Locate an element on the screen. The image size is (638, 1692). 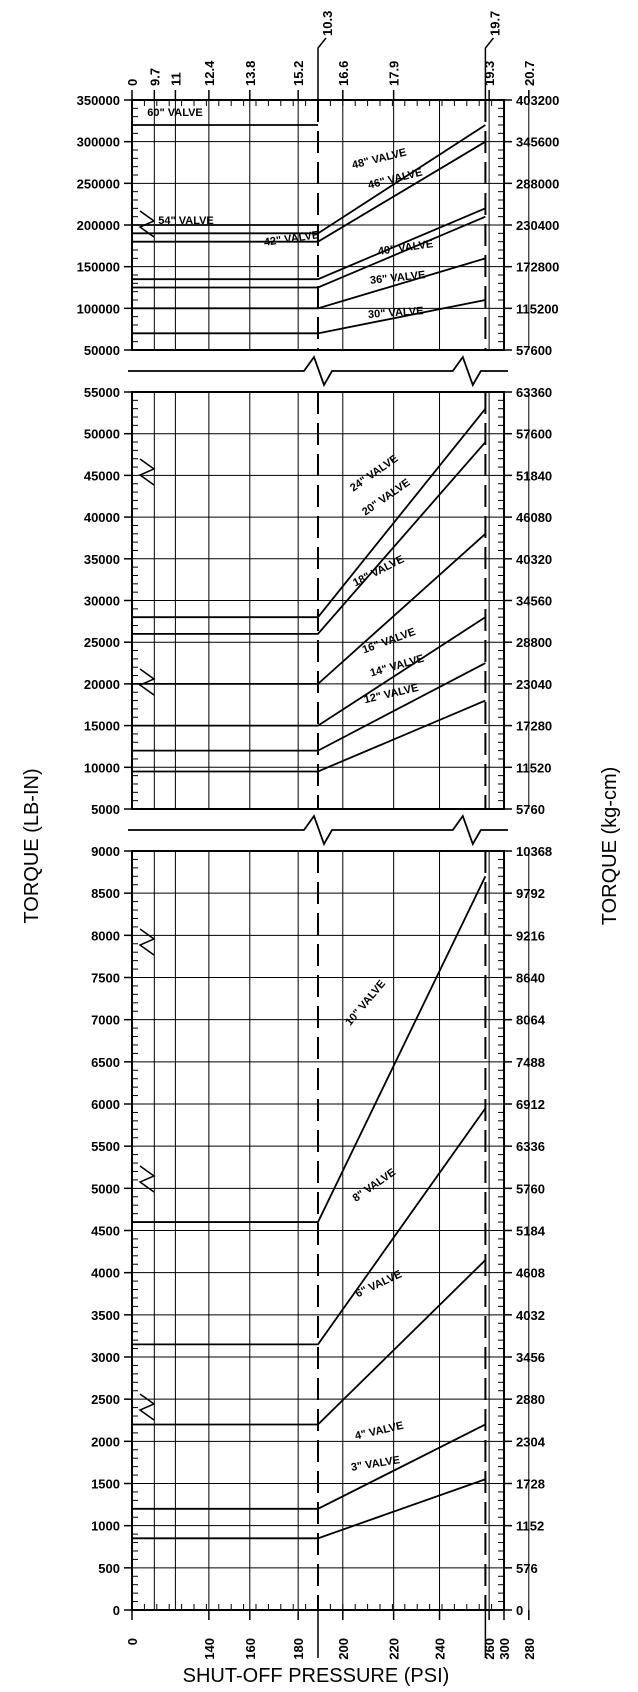
y-tick-label-right: 28800 is located at coordinates (534, 642).